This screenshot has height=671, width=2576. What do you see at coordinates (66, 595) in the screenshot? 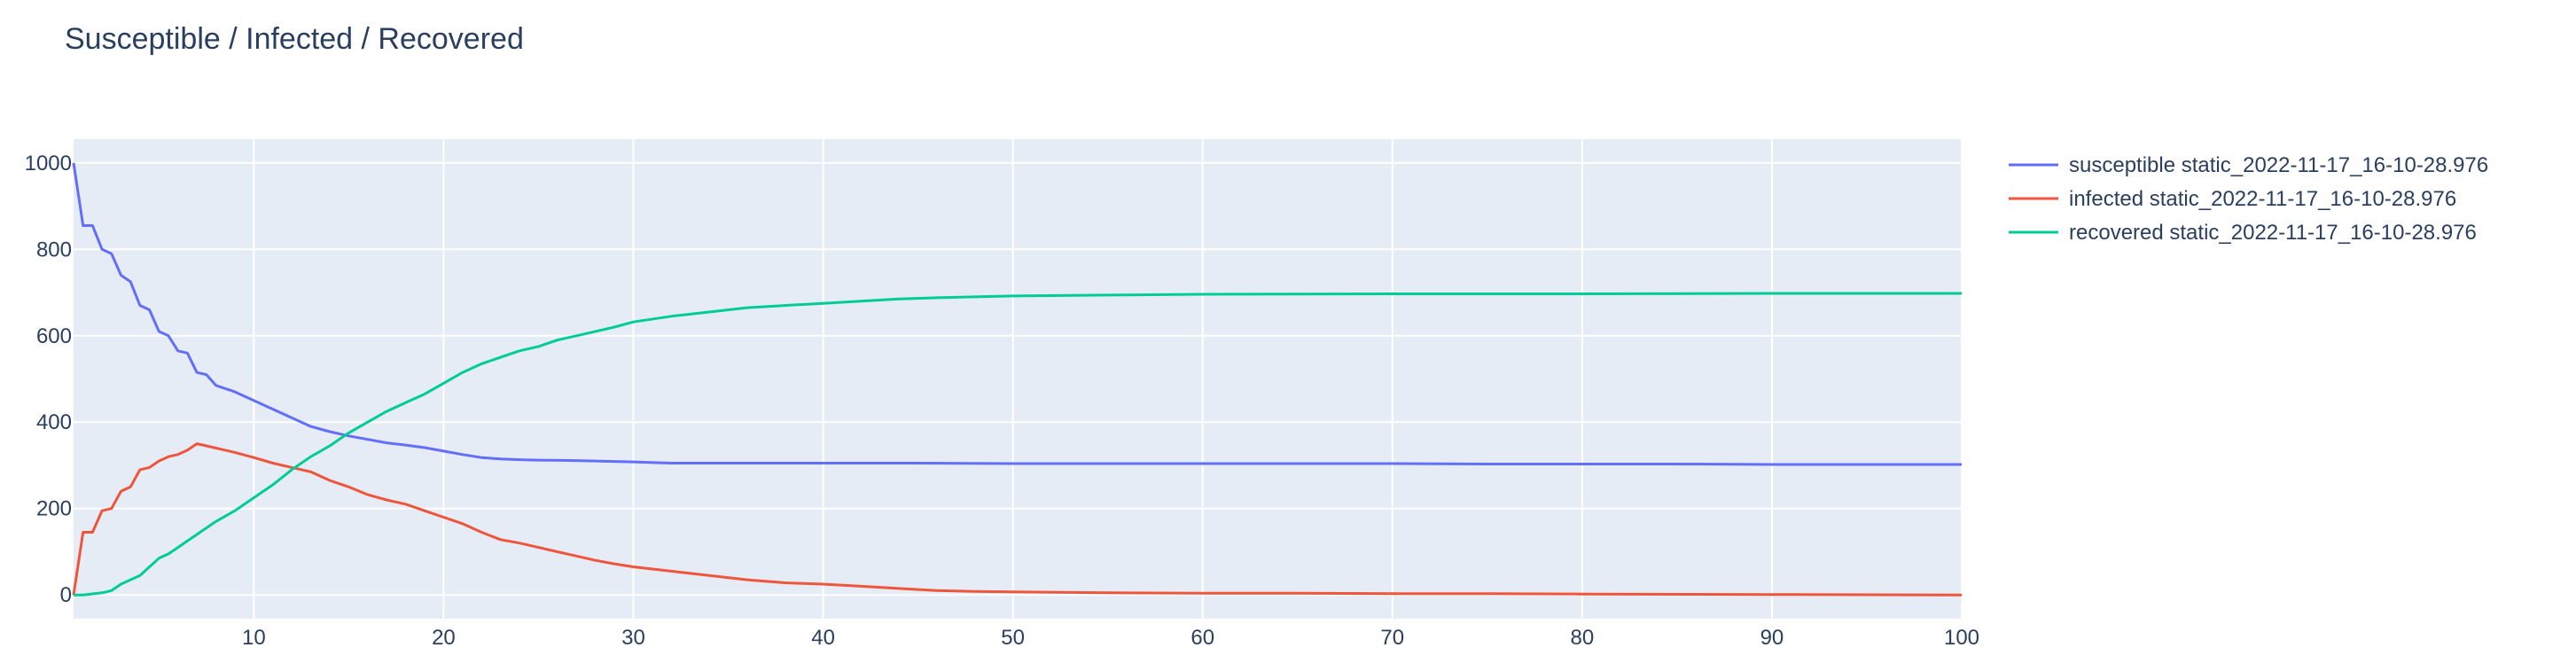
I see `y-tick-label: 0` at bounding box center [66, 595].